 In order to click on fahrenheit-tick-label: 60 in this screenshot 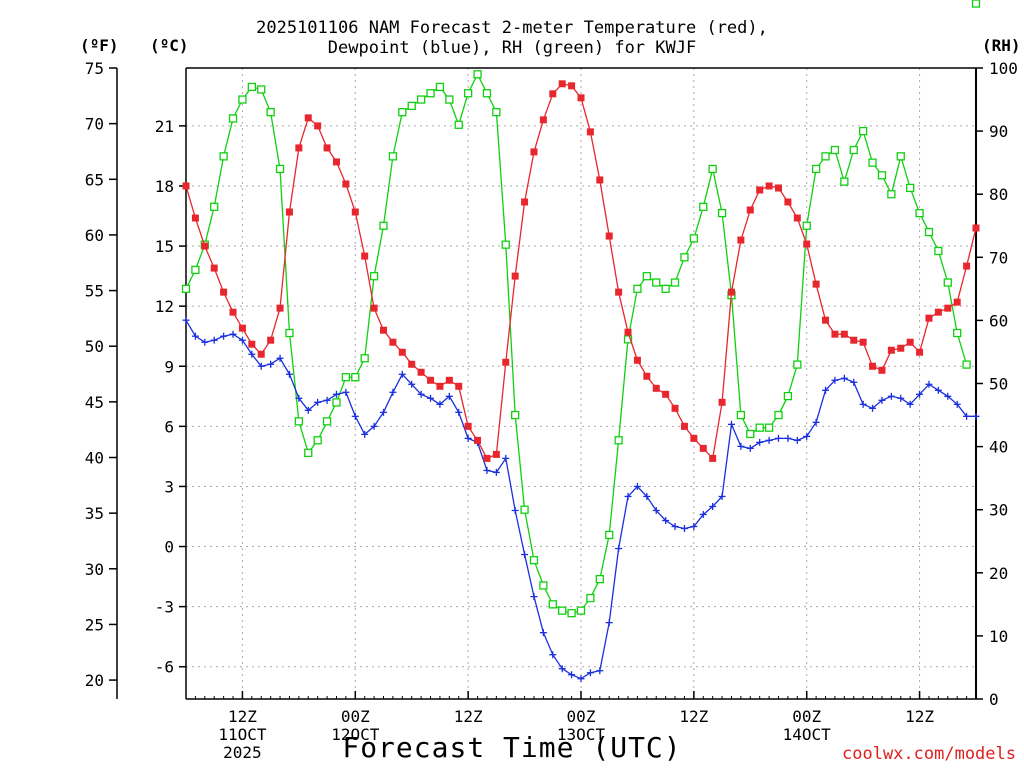, I will do `click(94, 235)`.